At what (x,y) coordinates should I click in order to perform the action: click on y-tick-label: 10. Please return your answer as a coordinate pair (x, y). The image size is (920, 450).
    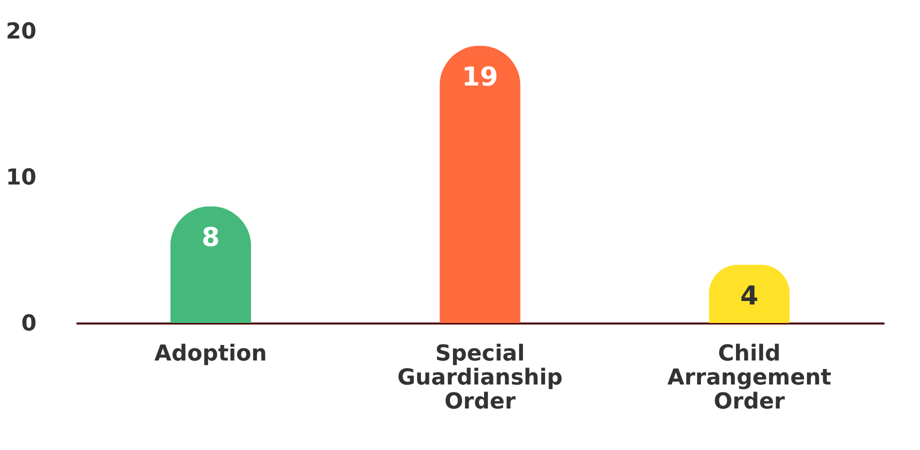
    Looking at the image, I should click on (21, 178).